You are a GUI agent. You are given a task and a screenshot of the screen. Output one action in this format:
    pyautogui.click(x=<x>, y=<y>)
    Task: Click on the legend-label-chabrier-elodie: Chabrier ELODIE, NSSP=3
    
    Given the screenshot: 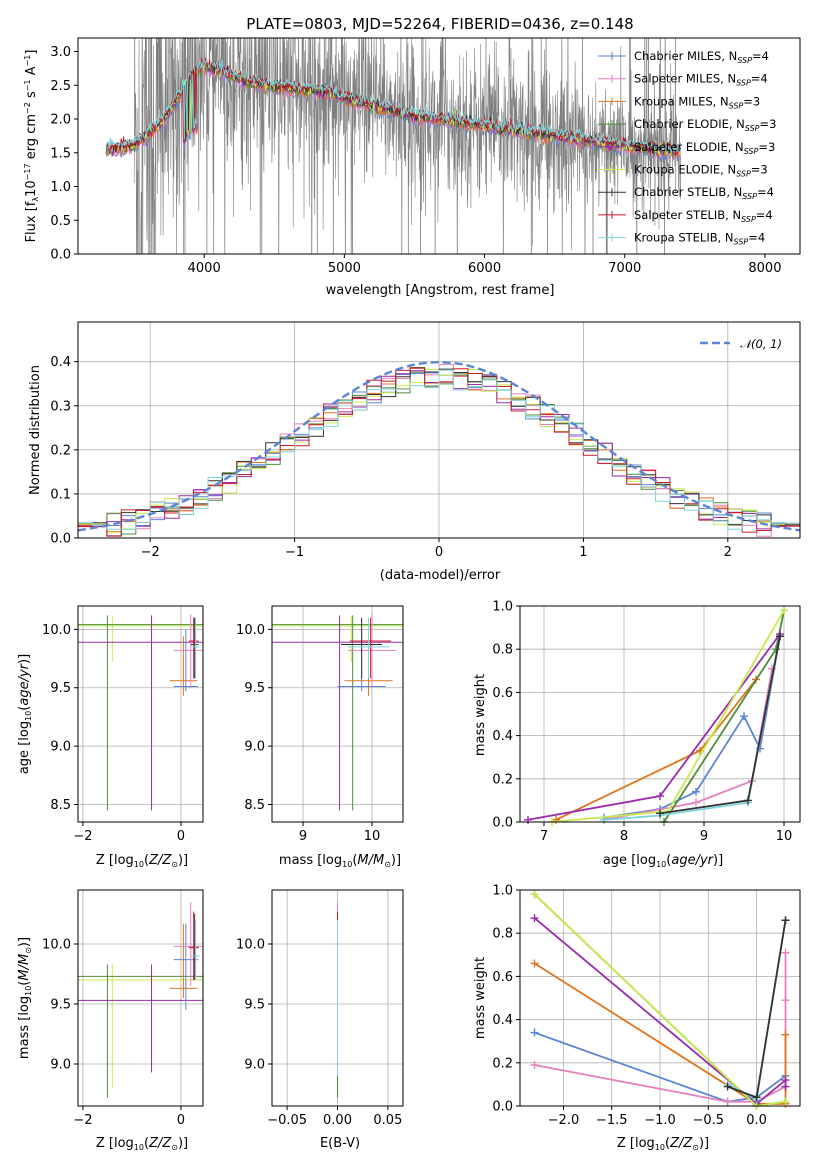 What is the action you would take?
    pyautogui.click(x=705, y=125)
    